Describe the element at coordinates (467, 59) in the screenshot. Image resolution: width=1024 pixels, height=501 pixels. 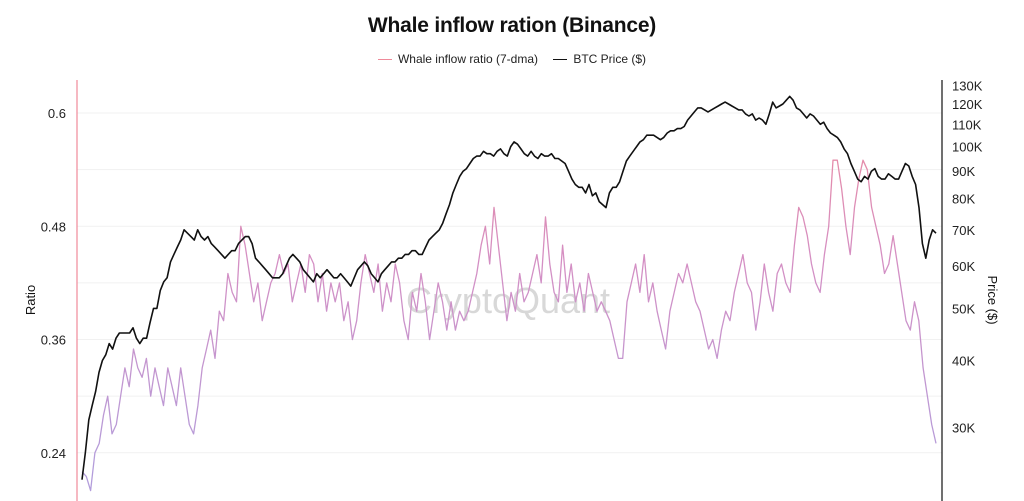
I see `legend-label-ratio: Whale inflow ratio (7-dma)` at that location.